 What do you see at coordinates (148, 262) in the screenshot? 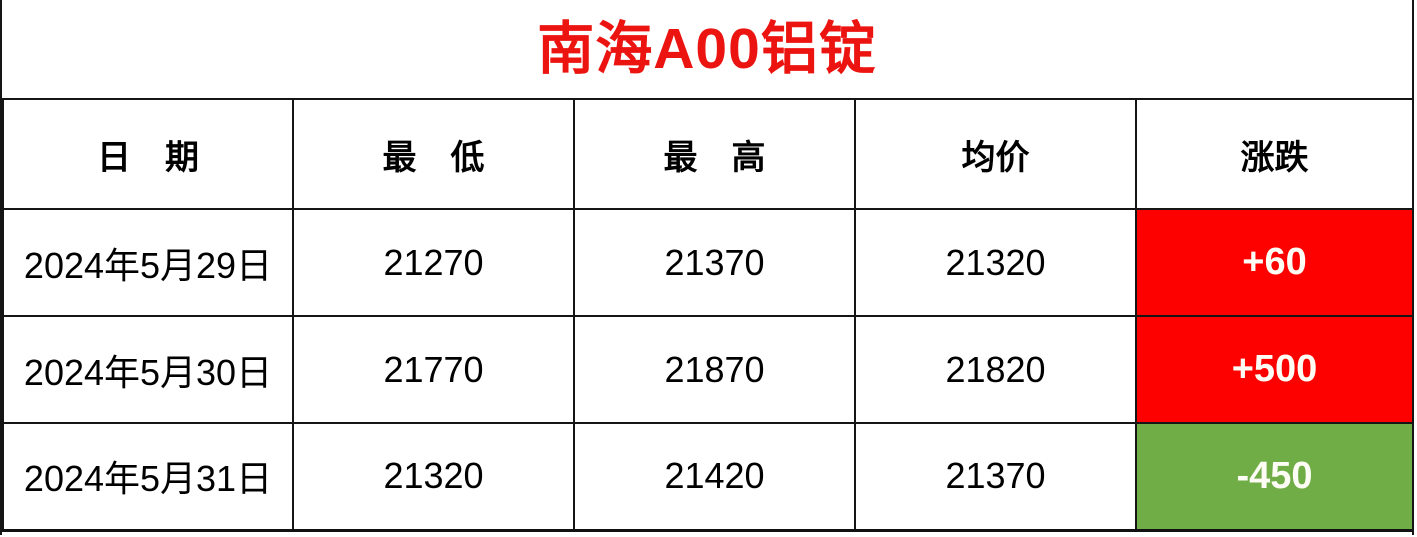
I see `date-cell: 2024年5月29日` at bounding box center [148, 262].